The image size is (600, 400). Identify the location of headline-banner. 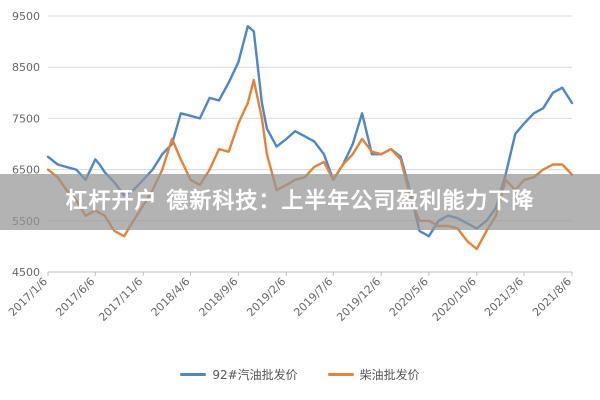
(300, 202).